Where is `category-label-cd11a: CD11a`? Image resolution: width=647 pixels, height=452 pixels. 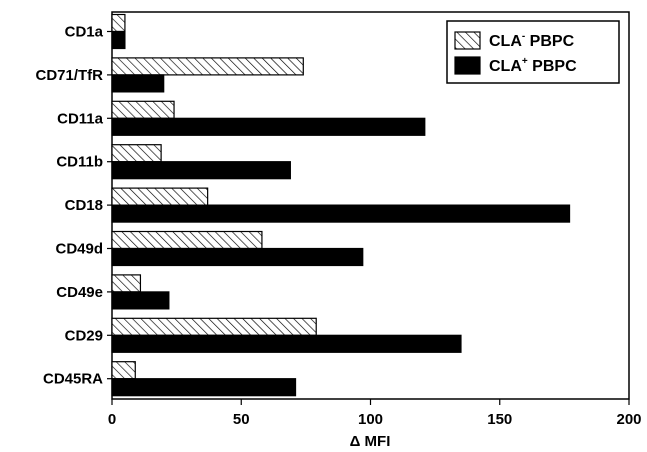
category-label-cd11a: CD11a is located at coordinates (80, 118).